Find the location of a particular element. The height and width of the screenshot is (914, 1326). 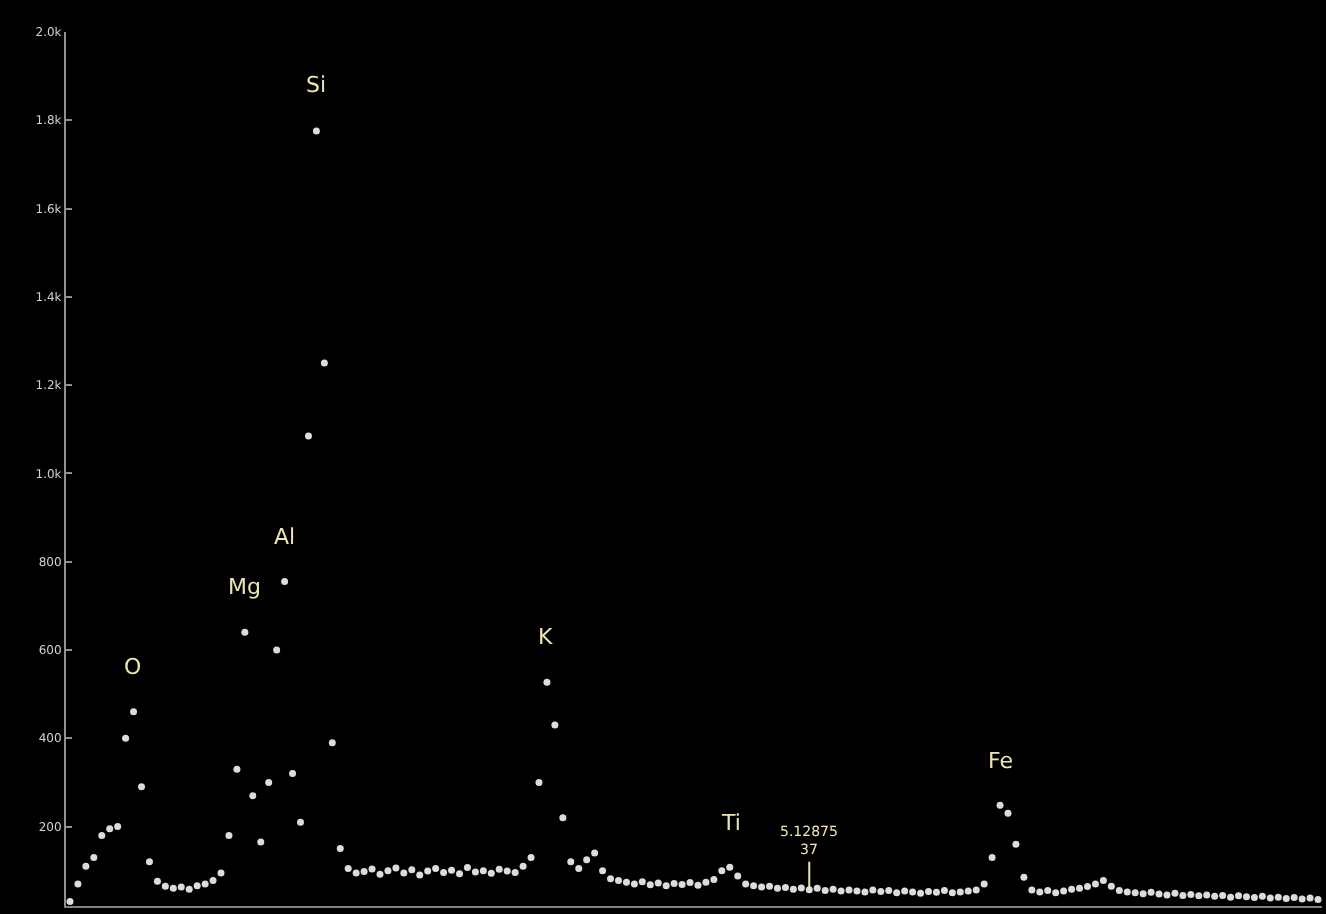

annotation: Fe is located at coordinates (1001, 761).